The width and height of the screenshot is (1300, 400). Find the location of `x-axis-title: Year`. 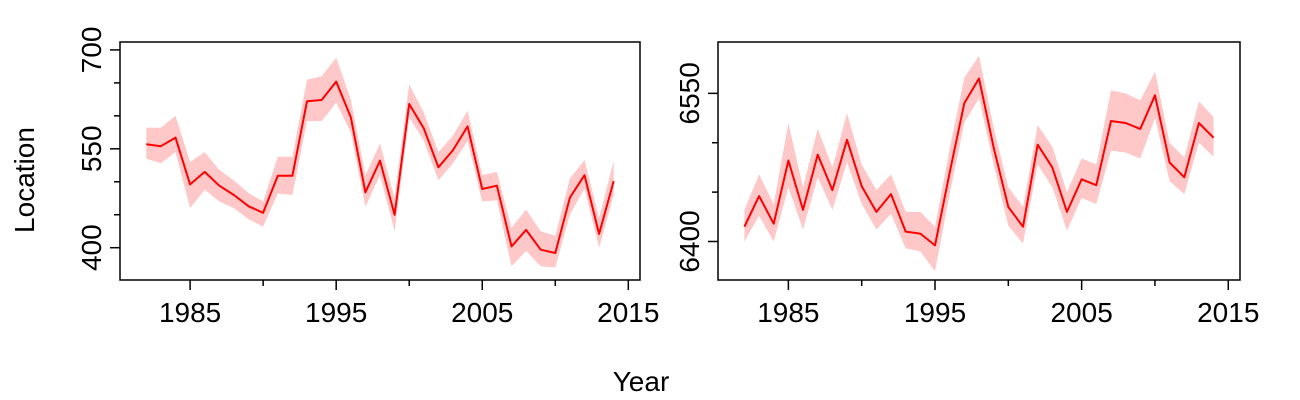

x-axis-title: Year is located at coordinates (641, 381).